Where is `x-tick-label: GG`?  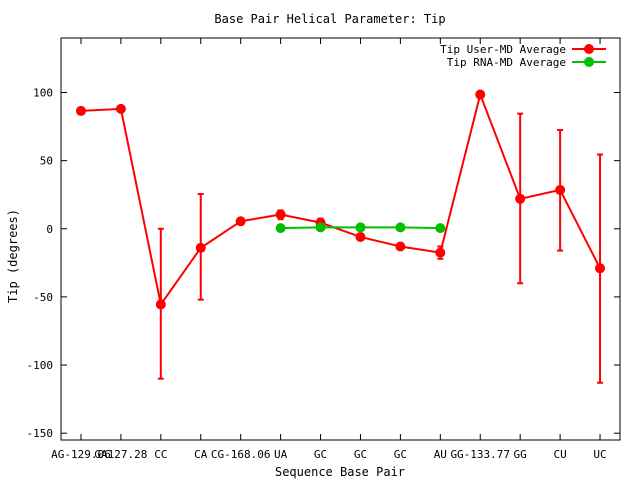 x-tick-label: GG is located at coordinates (520, 454).